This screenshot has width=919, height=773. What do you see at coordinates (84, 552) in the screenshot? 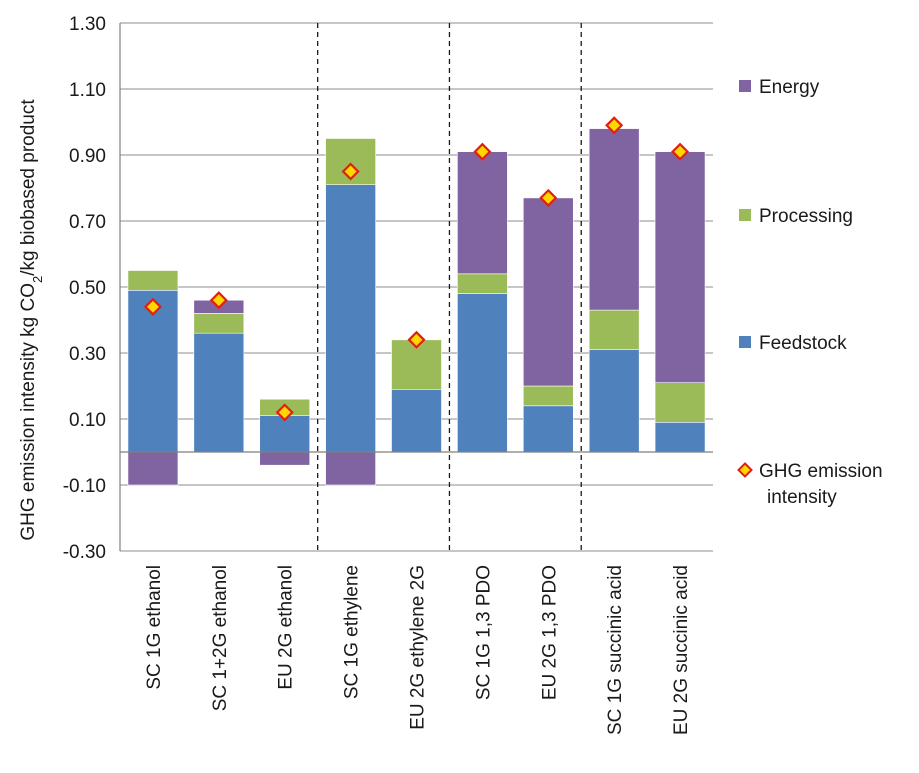
I see `y-tick-label: -0.30` at bounding box center [84, 552].